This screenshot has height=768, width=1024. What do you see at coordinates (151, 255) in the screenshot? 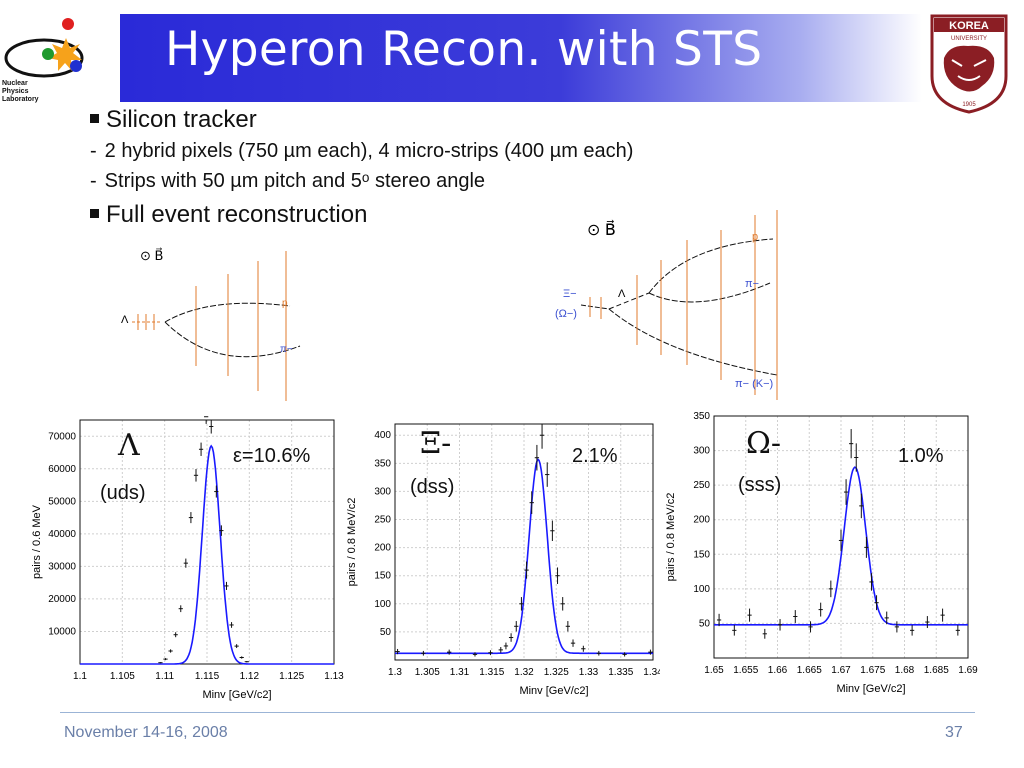
I see `b-field-label: ⊙ B⃗` at bounding box center [151, 255].